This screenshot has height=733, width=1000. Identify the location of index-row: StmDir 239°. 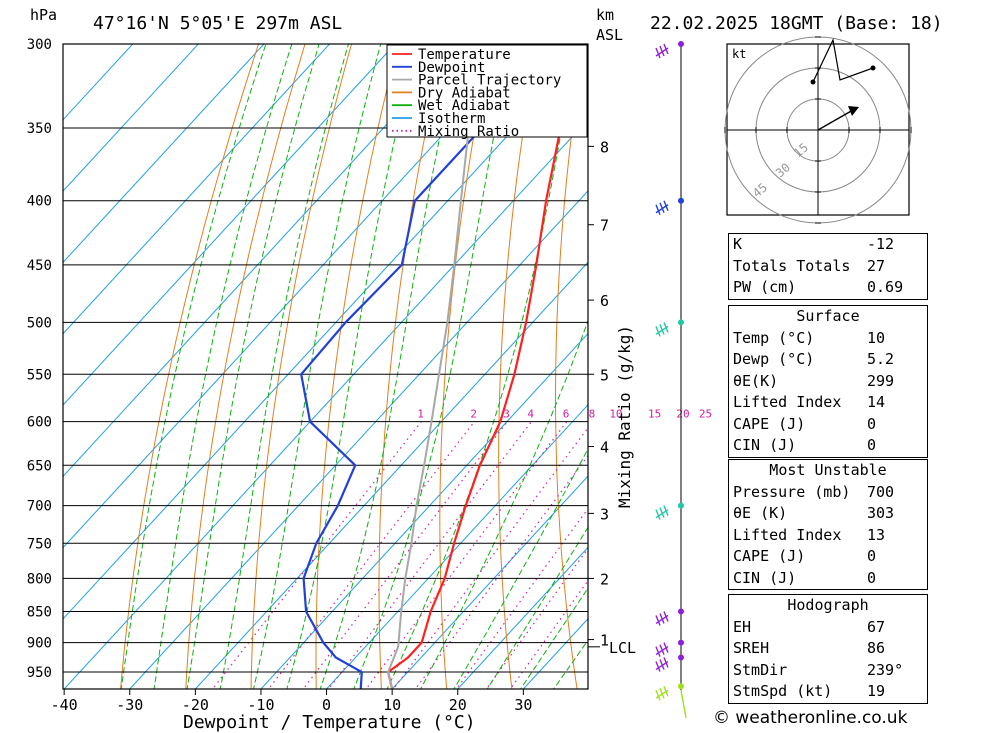
(828, 671).